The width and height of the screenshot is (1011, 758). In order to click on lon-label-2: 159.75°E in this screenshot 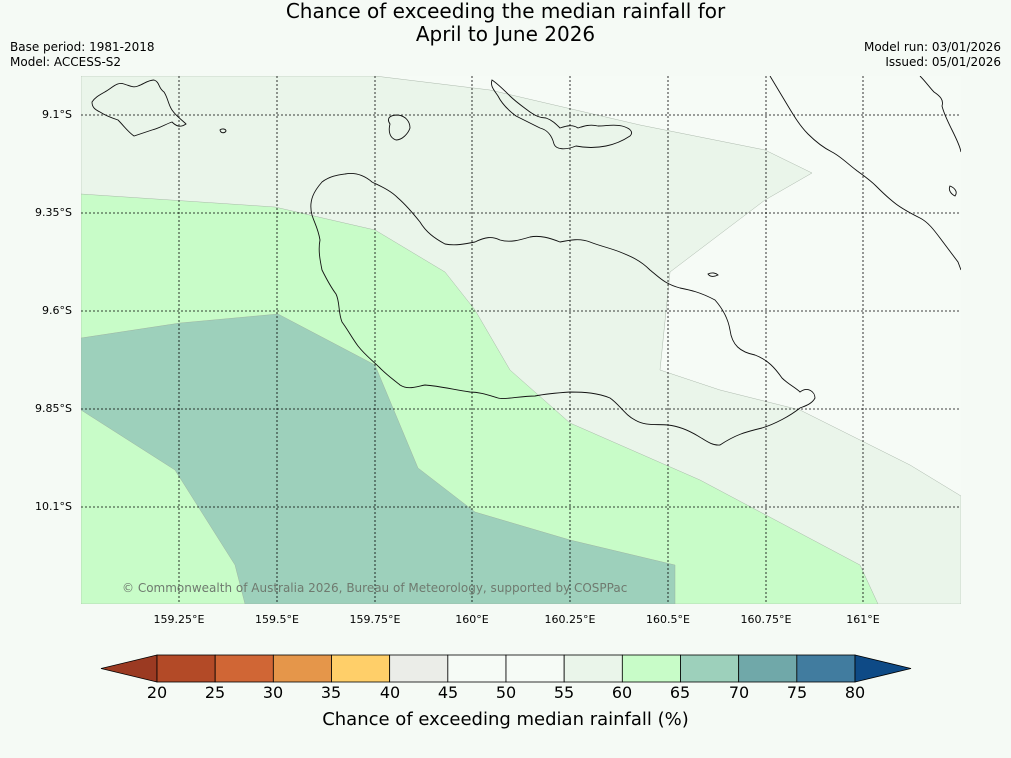, I will do `click(375, 619)`.